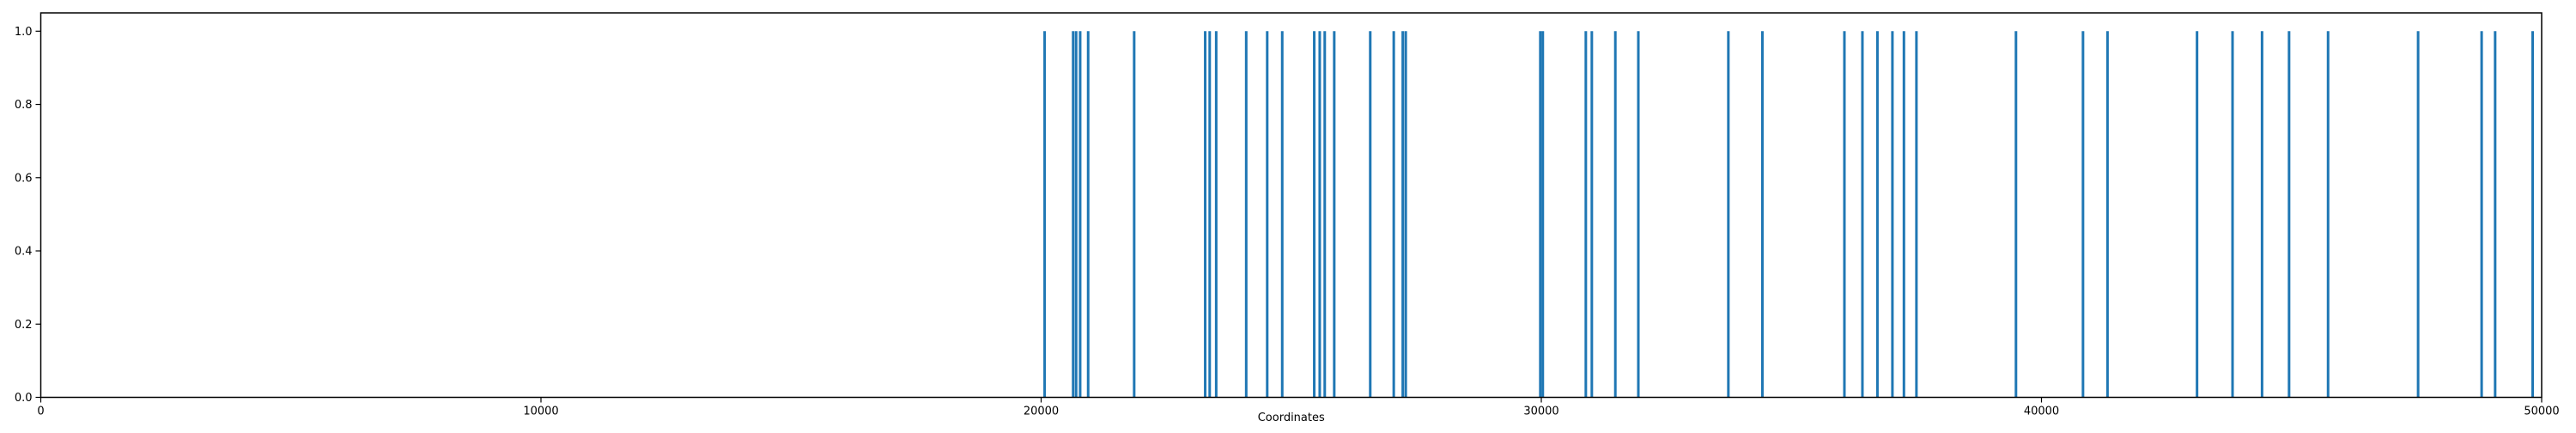  Describe the element at coordinates (24, 252) in the screenshot. I see `y-tick-label: 0.4` at that location.